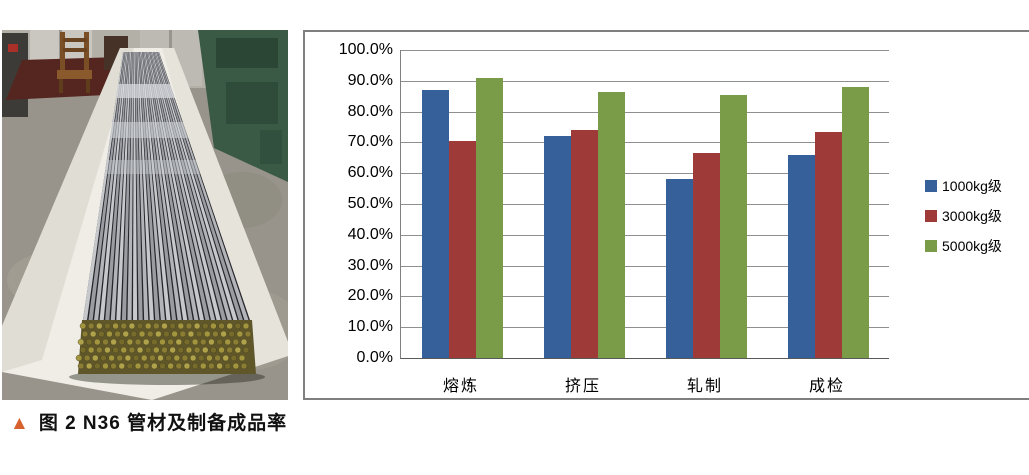 The width and height of the screenshot is (1029, 475). I want to click on photo-red-sign, so click(13, 48).